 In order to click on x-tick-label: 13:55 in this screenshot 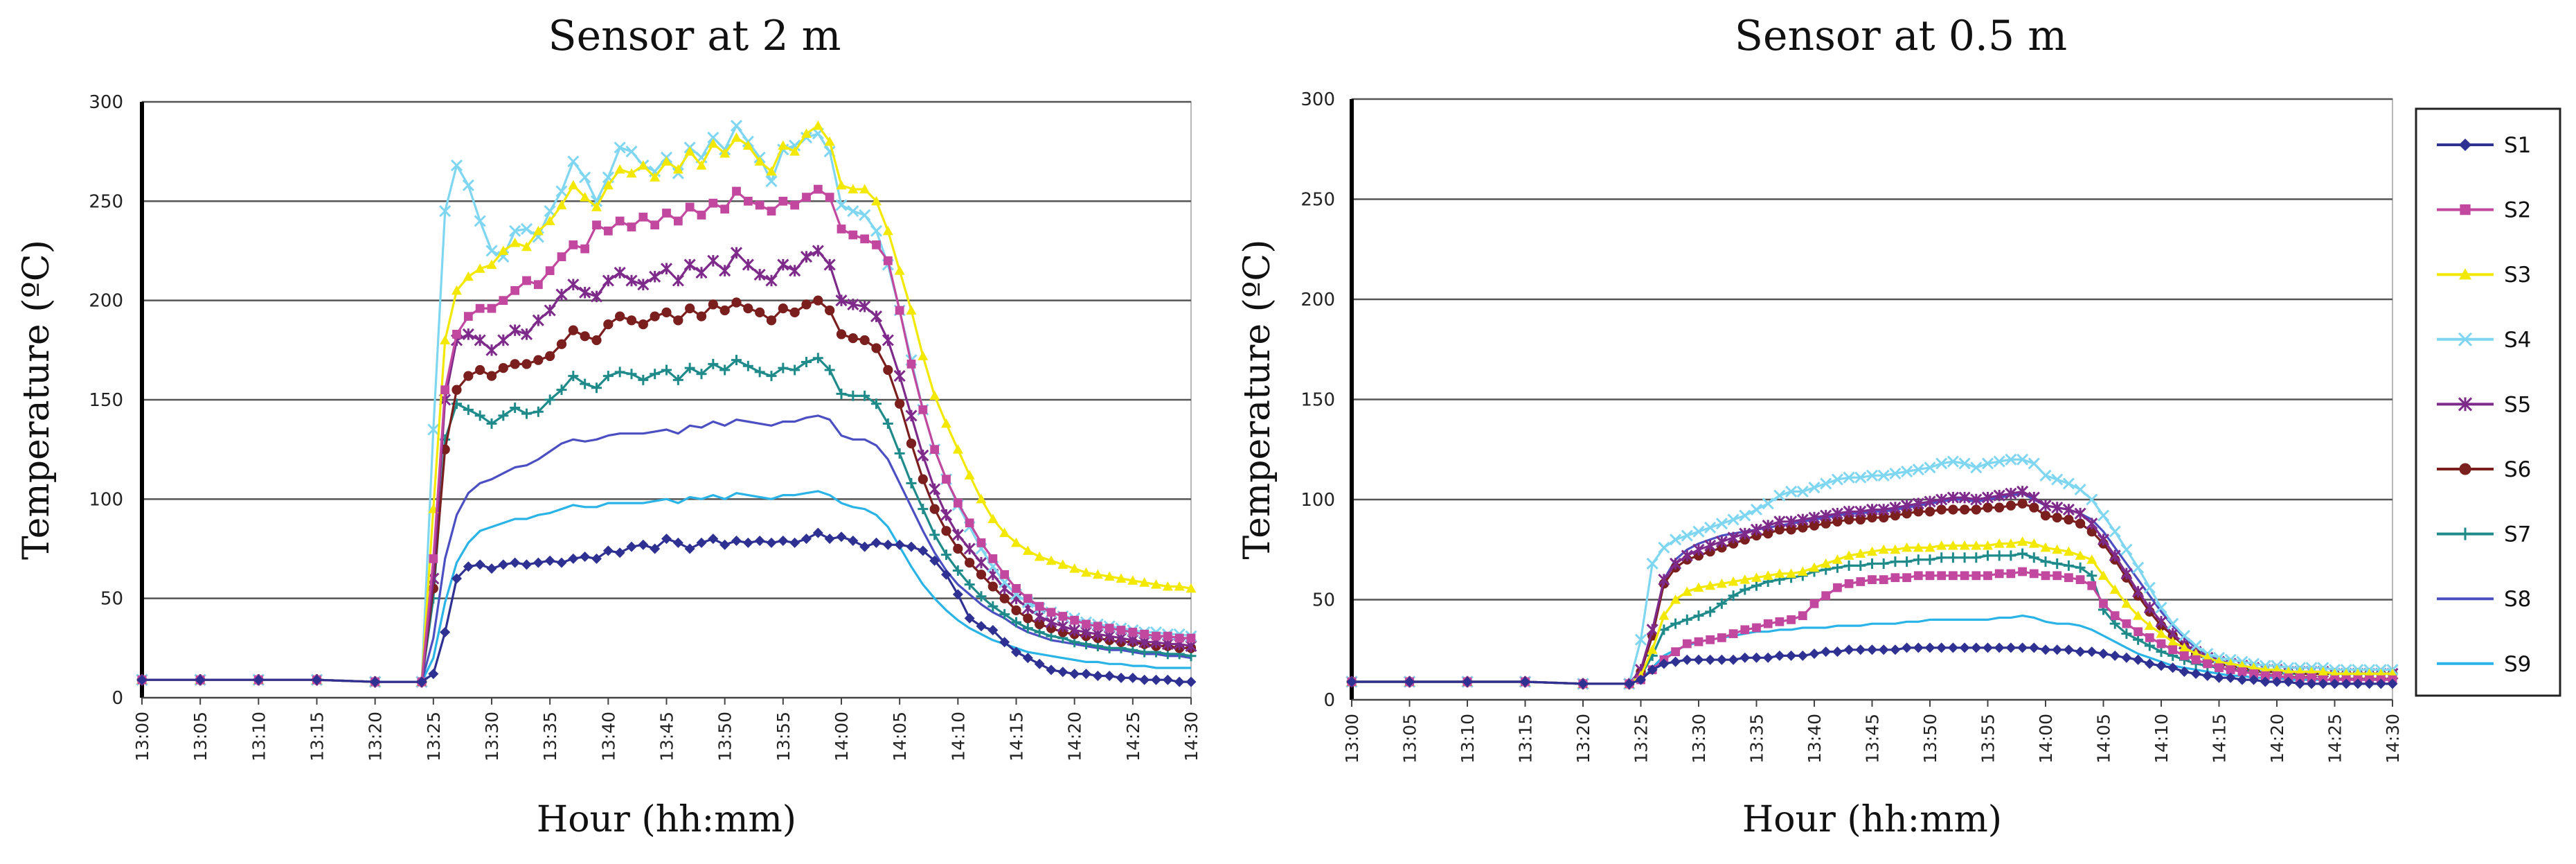, I will do `click(1988, 739)`.